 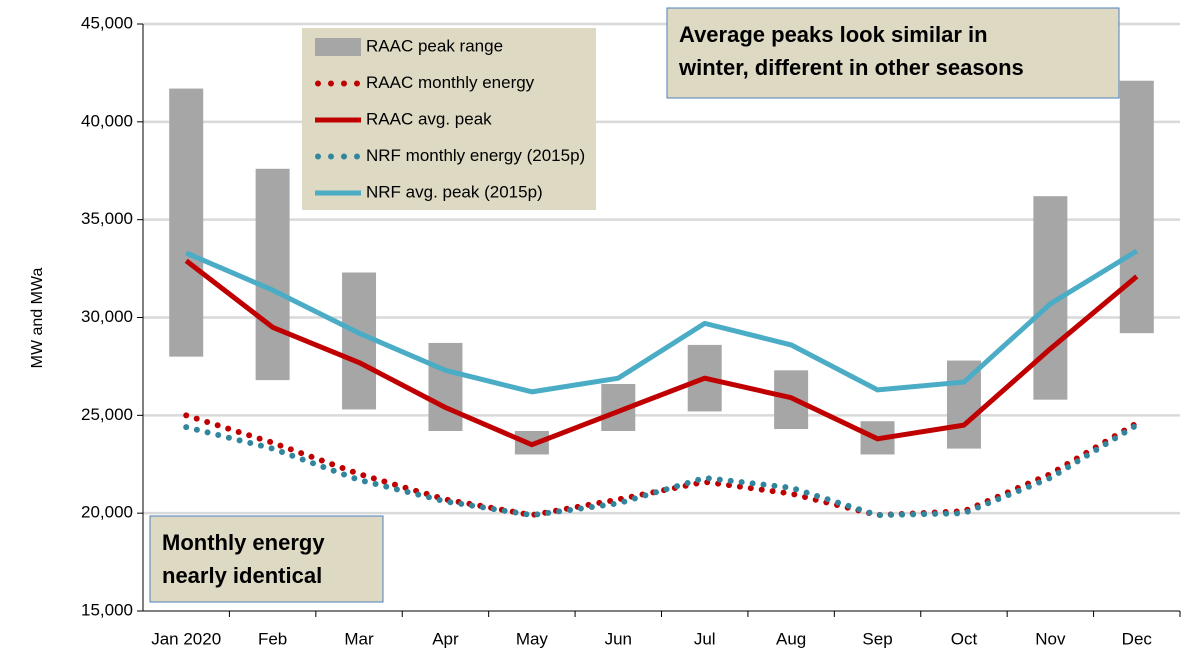 What do you see at coordinates (877, 638) in the screenshot?
I see `x-tick-label: Sep` at bounding box center [877, 638].